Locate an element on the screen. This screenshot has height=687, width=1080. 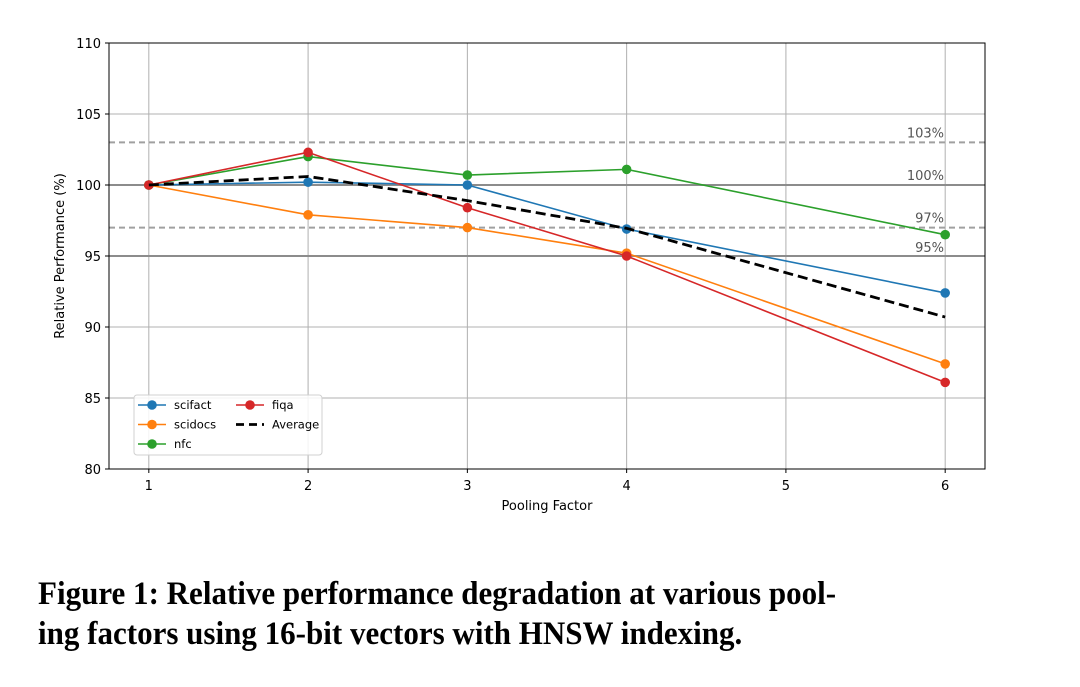
x-tick-label: 5 is located at coordinates (786, 486).